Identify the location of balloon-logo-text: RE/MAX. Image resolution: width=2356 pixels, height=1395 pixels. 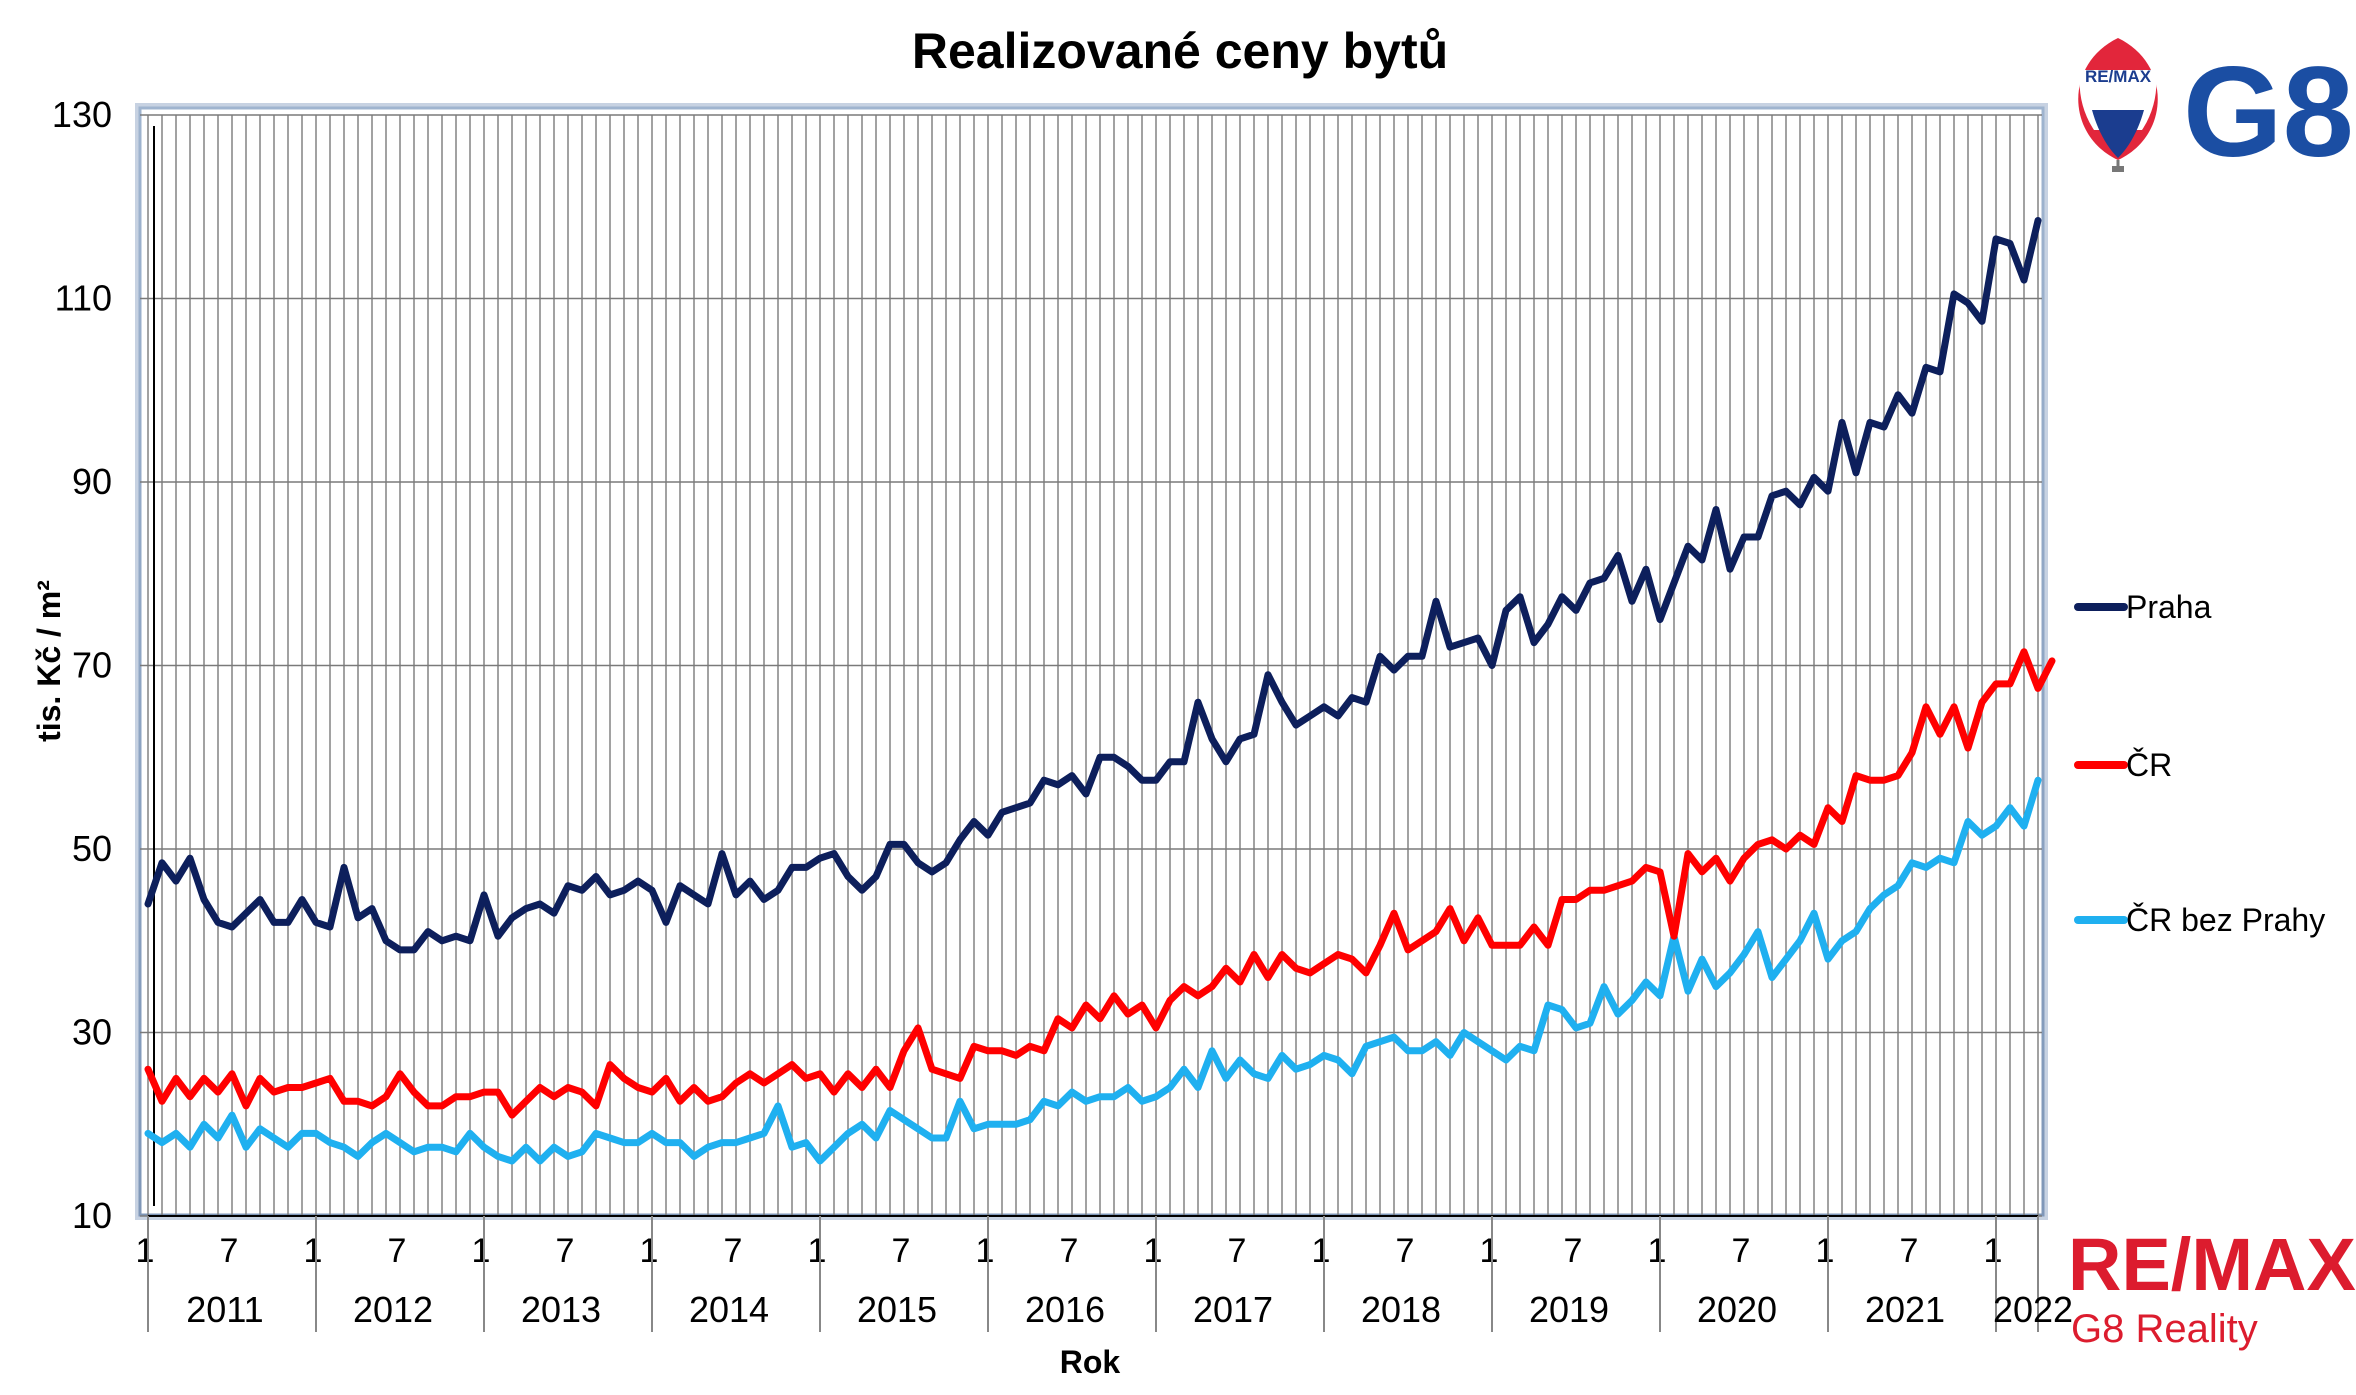
(2118, 76).